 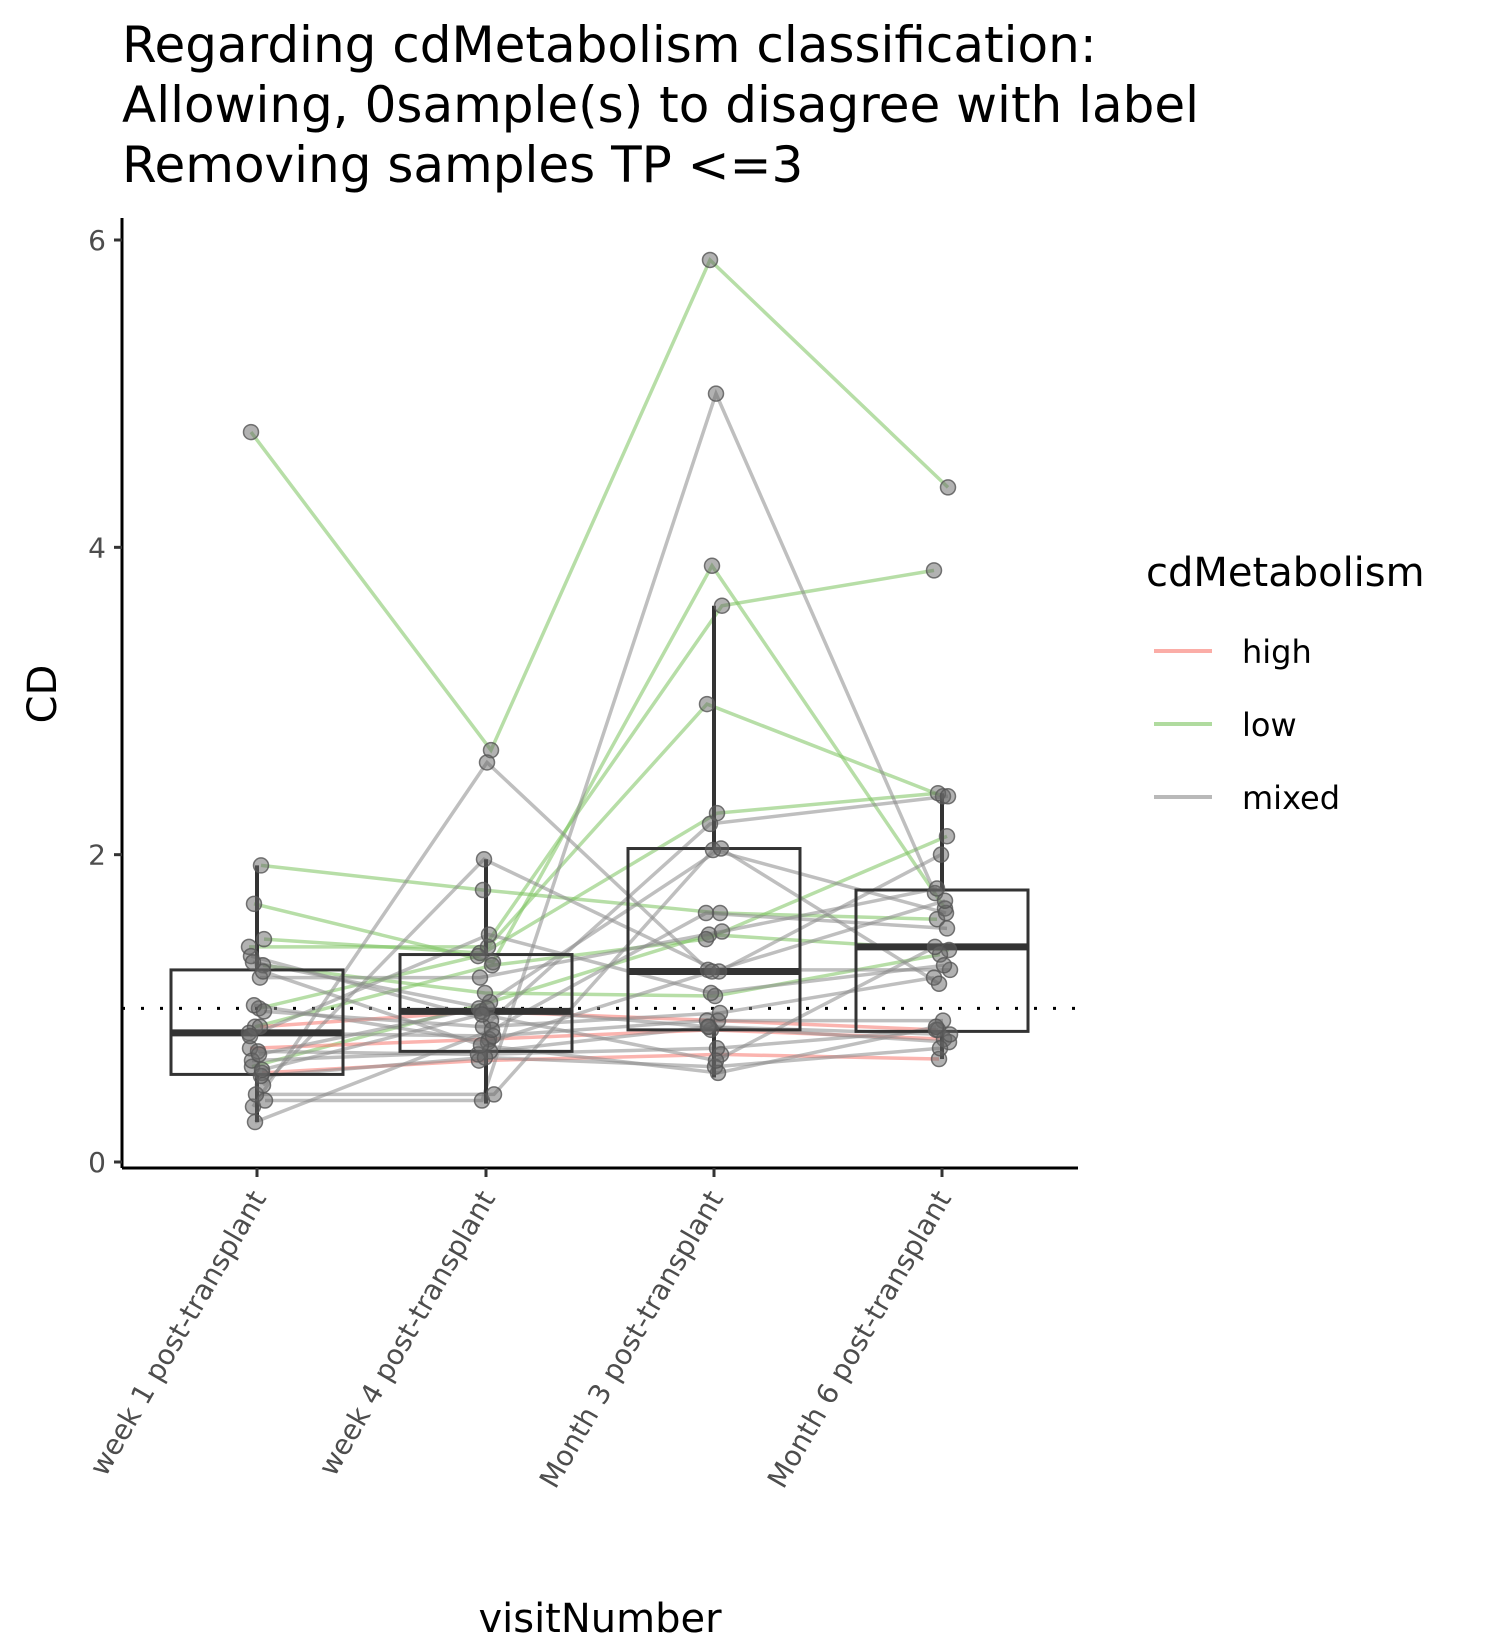 What do you see at coordinates (97, 547) in the screenshot?
I see `y-tick-label: 4` at bounding box center [97, 547].